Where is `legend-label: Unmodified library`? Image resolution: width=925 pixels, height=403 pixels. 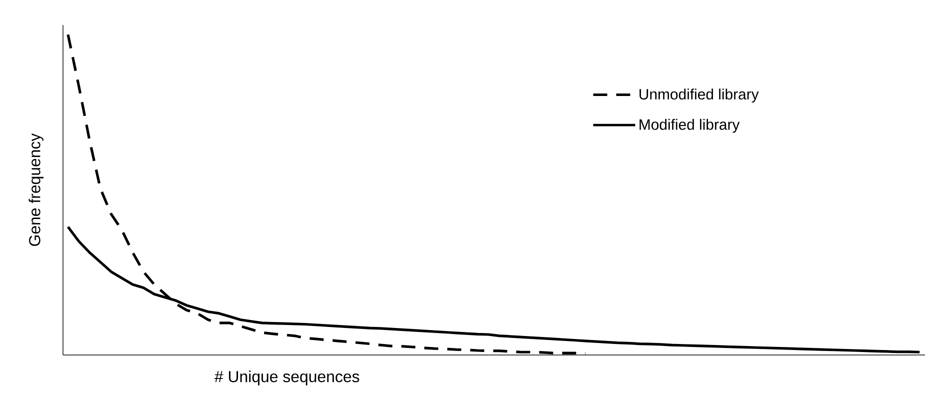
legend-label: Unmodified library is located at coordinates (699, 95).